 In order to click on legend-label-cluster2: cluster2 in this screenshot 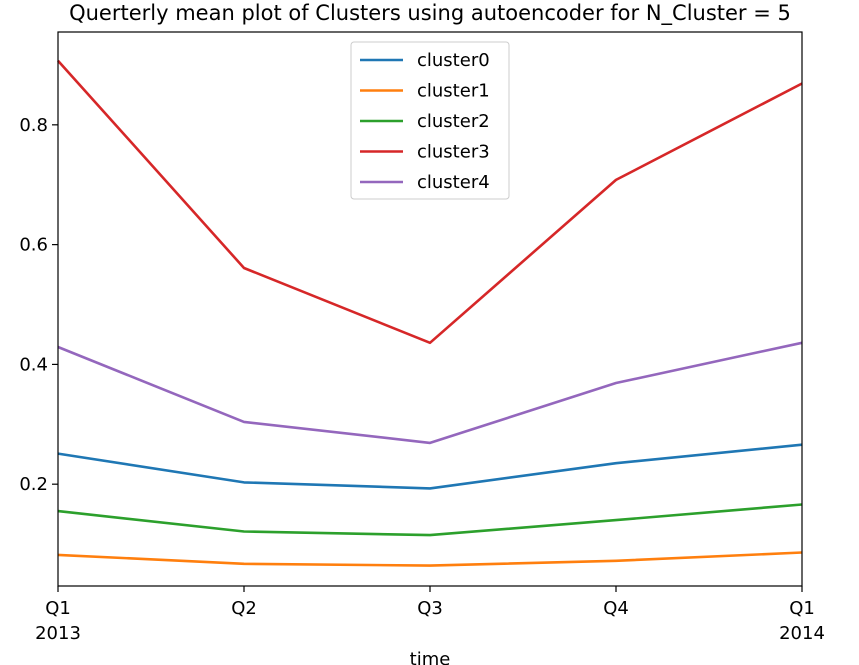, I will do `click(453, 121)`.